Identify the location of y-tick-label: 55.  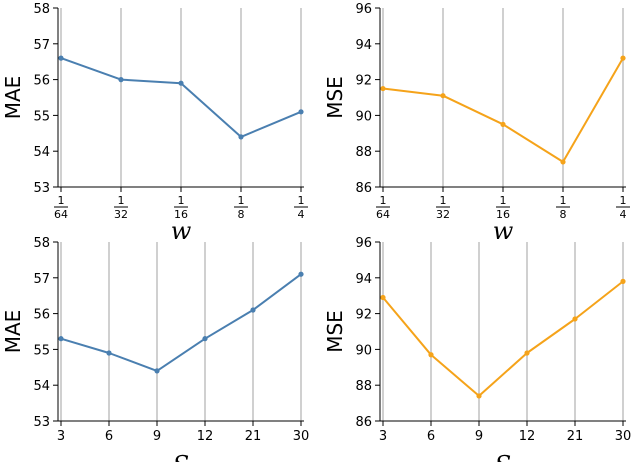
(41, 116).